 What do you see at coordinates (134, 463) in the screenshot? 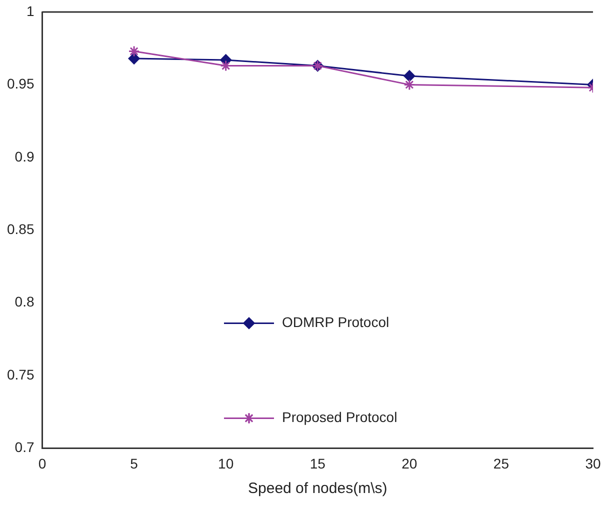
I see `x-tick-label: 5` at bounding box center [134, 463].